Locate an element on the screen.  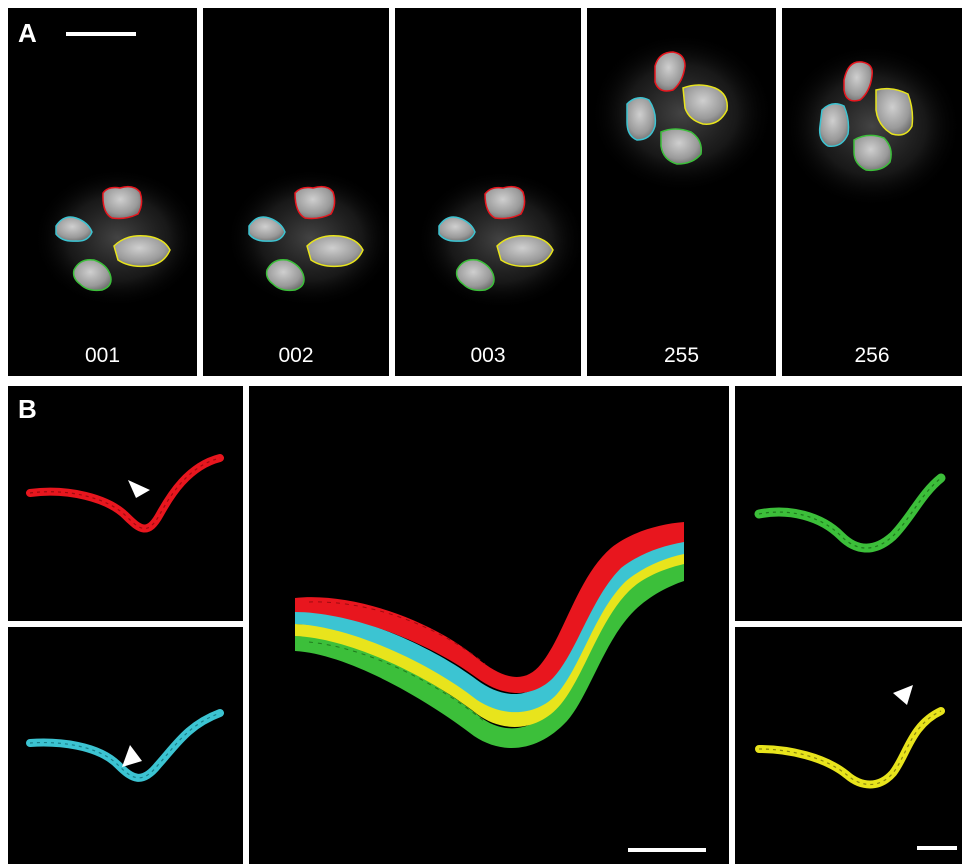
green-trace-panel is located at coordinates (848, 503).